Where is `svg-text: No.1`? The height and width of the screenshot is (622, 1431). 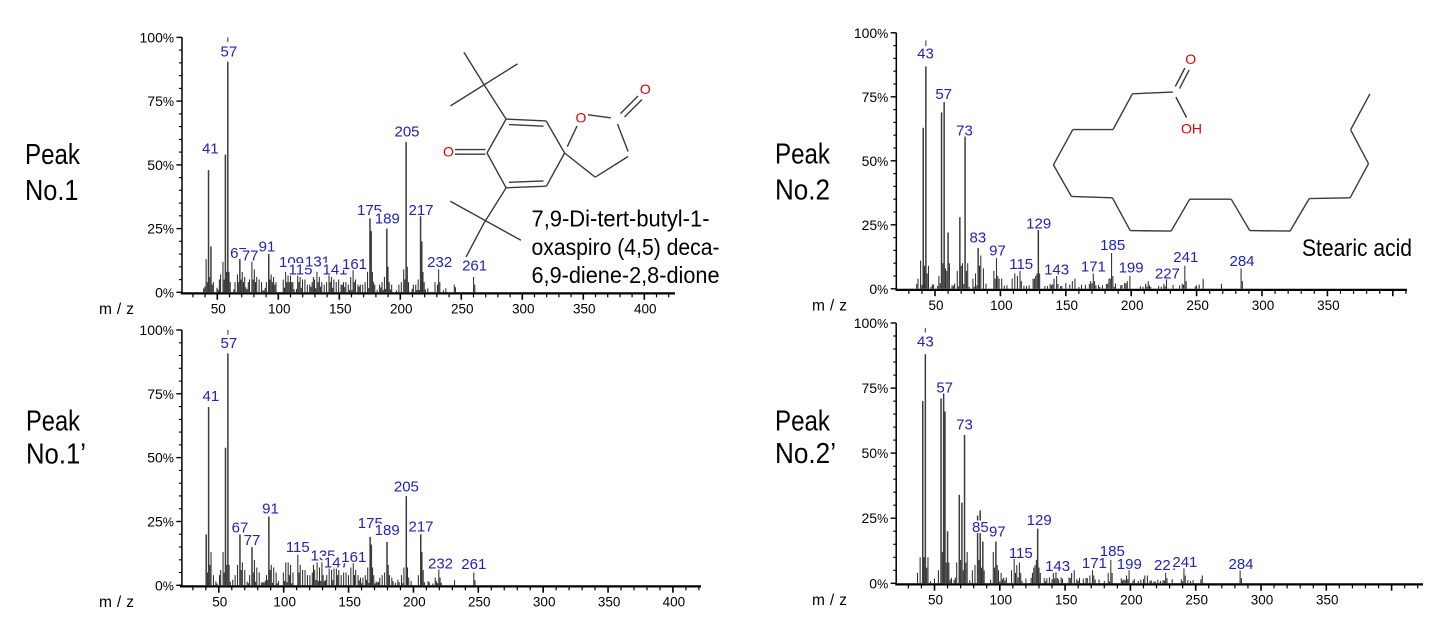 svg-text: No.1 is located at coordinates (52, 191).